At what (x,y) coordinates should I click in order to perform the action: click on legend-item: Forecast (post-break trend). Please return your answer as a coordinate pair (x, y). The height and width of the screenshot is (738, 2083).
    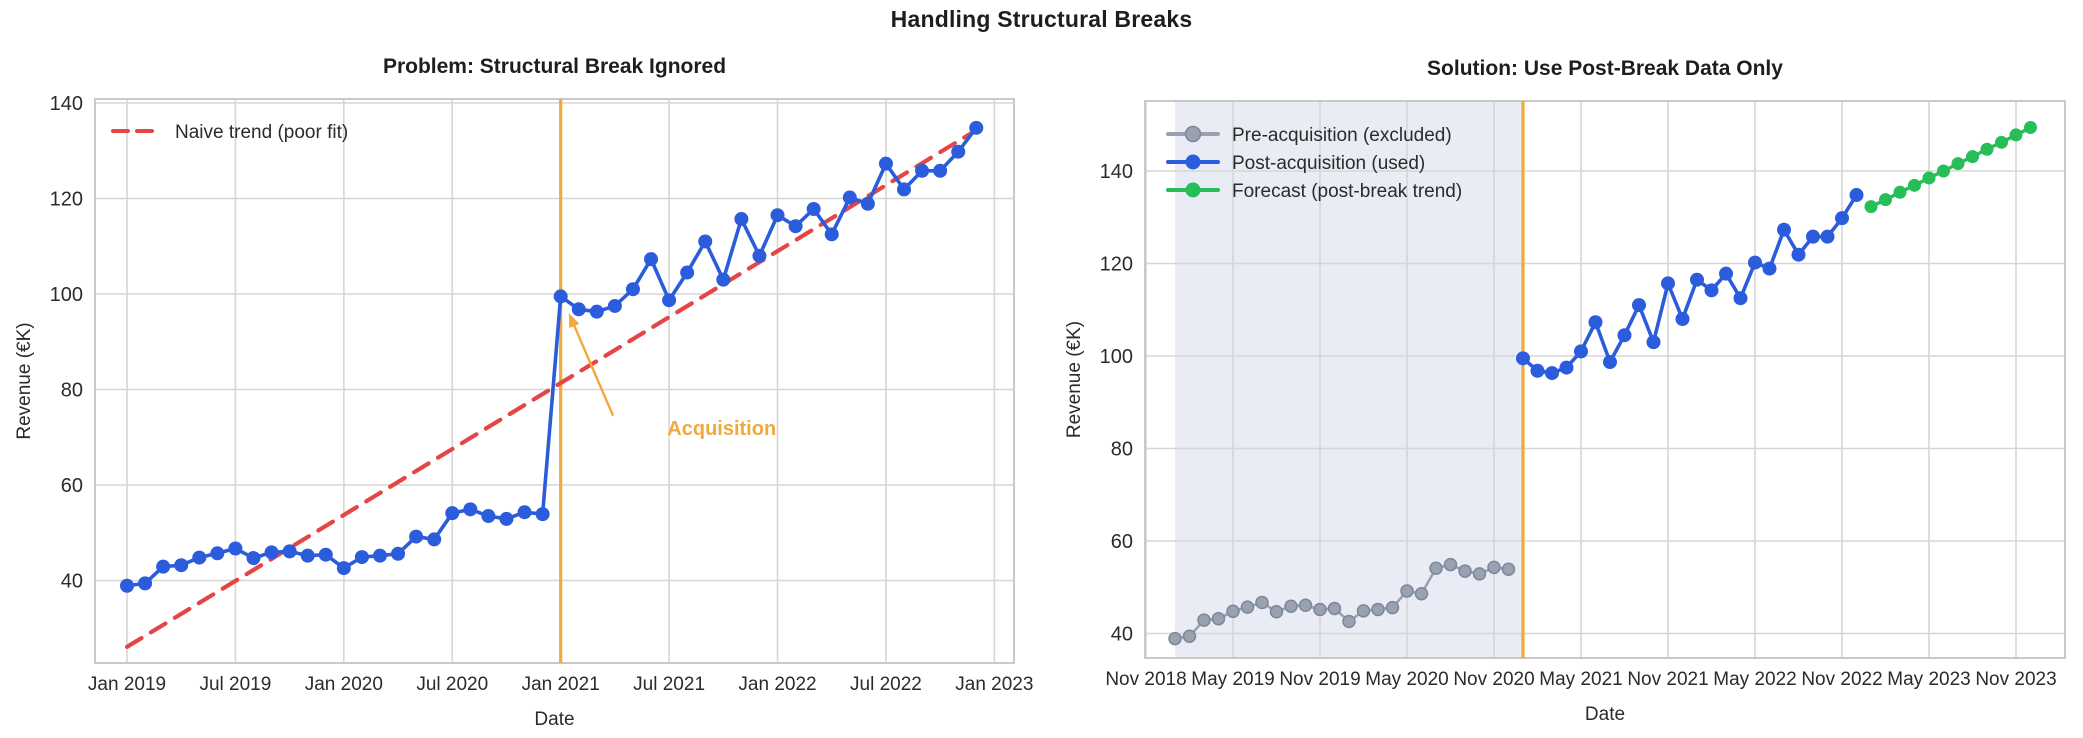
    Looking at the image, I should click on (1314, 191).